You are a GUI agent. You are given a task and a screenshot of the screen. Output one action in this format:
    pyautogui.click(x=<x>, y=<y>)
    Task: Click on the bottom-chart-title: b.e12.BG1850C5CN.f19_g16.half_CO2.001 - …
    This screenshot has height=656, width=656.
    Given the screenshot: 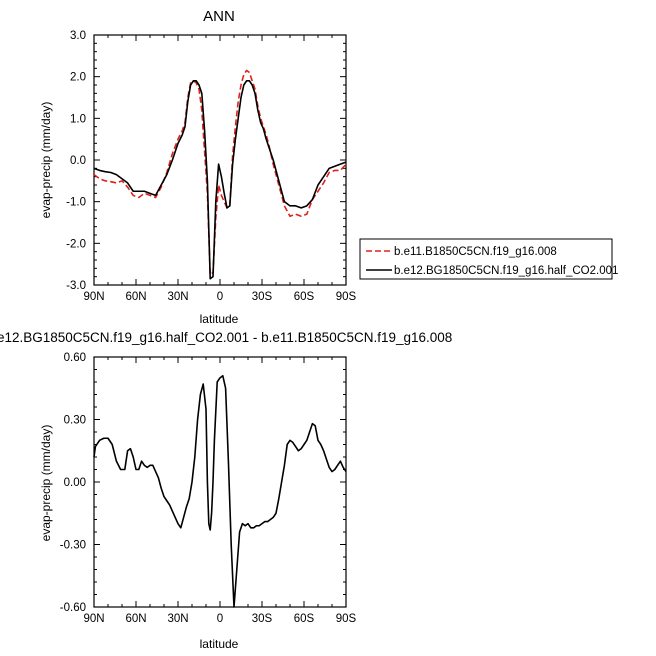 What is the action you would take?
    pyautogui.click(x=226, y=337)
    